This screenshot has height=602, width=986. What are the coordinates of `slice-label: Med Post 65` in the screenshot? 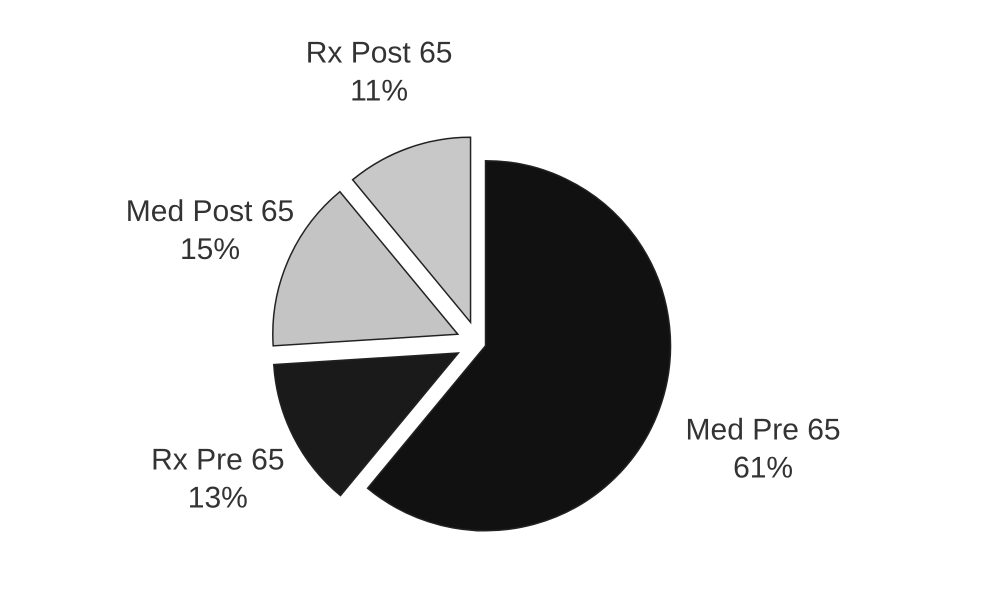 It's located at (210, 211).